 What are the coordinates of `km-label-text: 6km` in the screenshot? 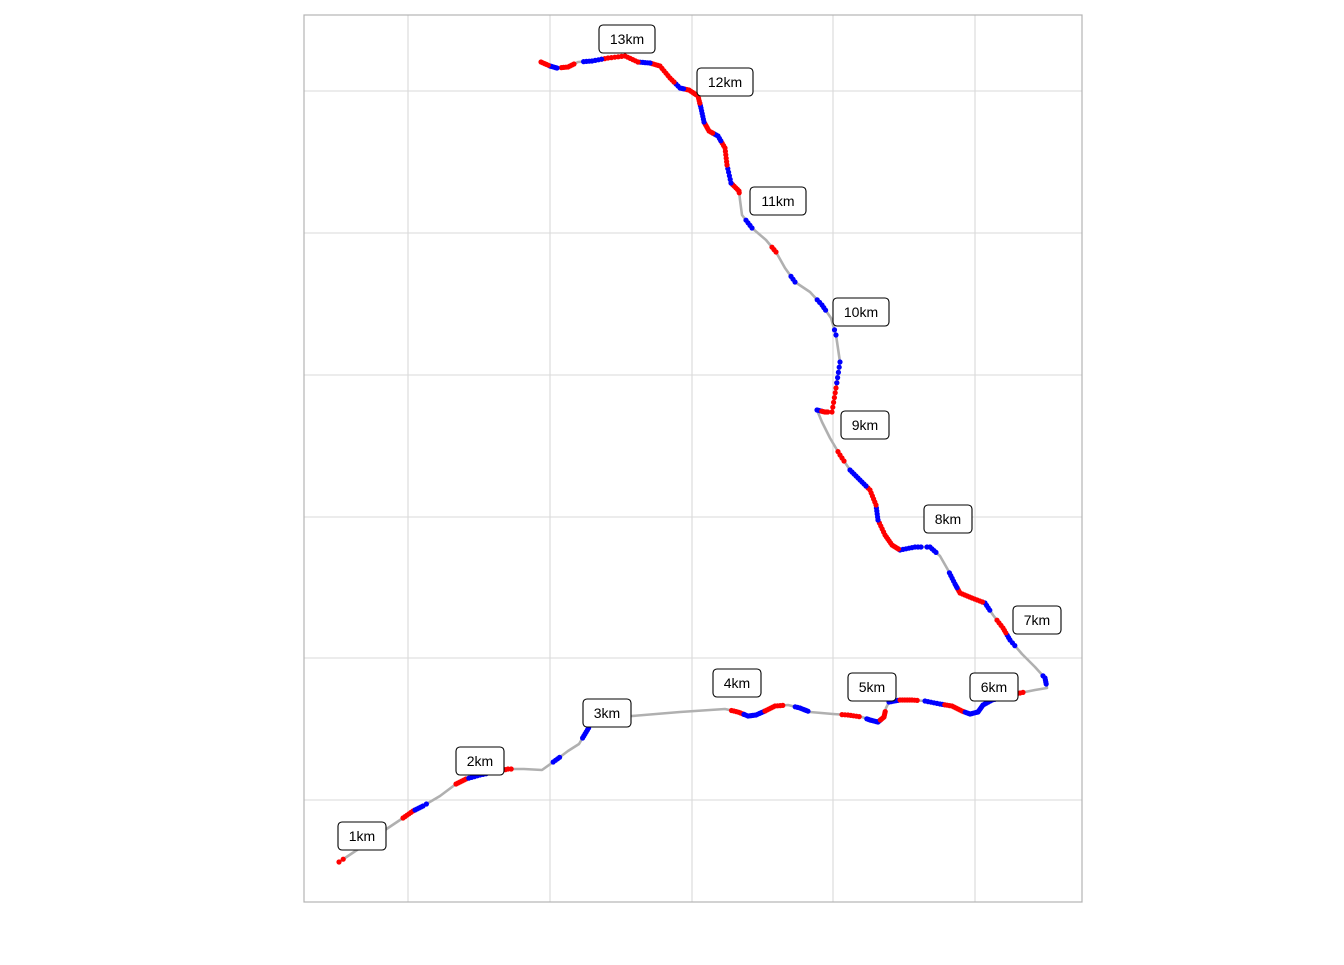 It's located at (994, 687).